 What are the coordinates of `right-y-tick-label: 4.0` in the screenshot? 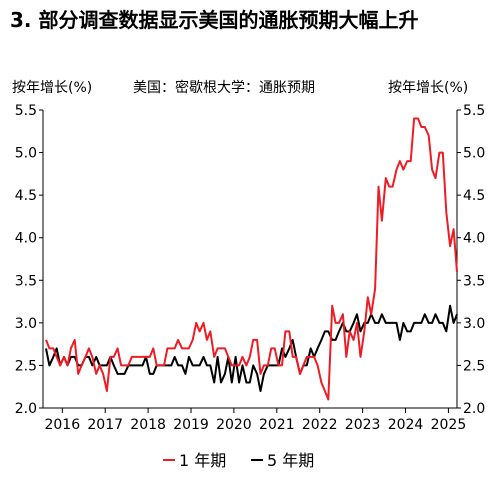 It's located at (474, 239).